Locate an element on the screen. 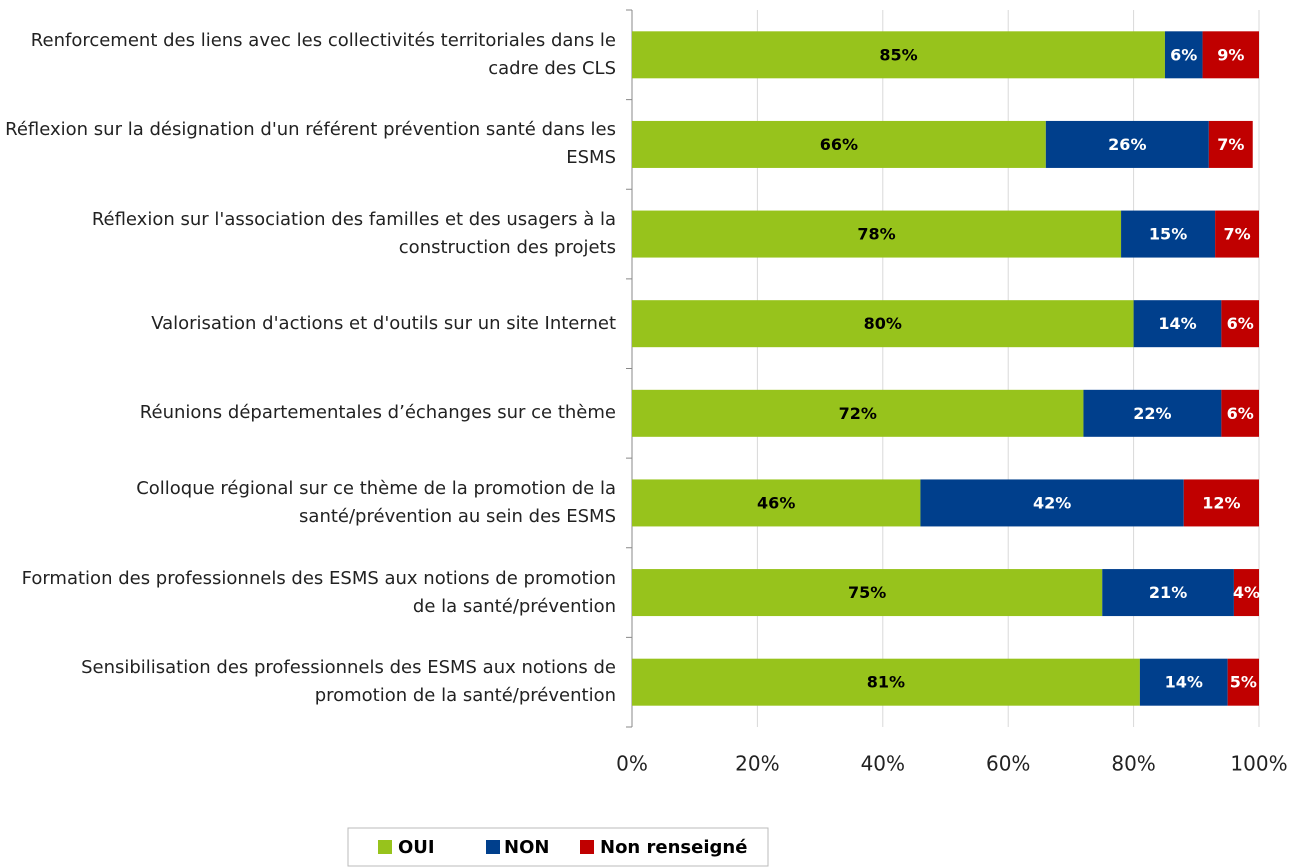 This screenshot has height=867, width=1301. data-label: 26% is located at coordinates (1127, 144).